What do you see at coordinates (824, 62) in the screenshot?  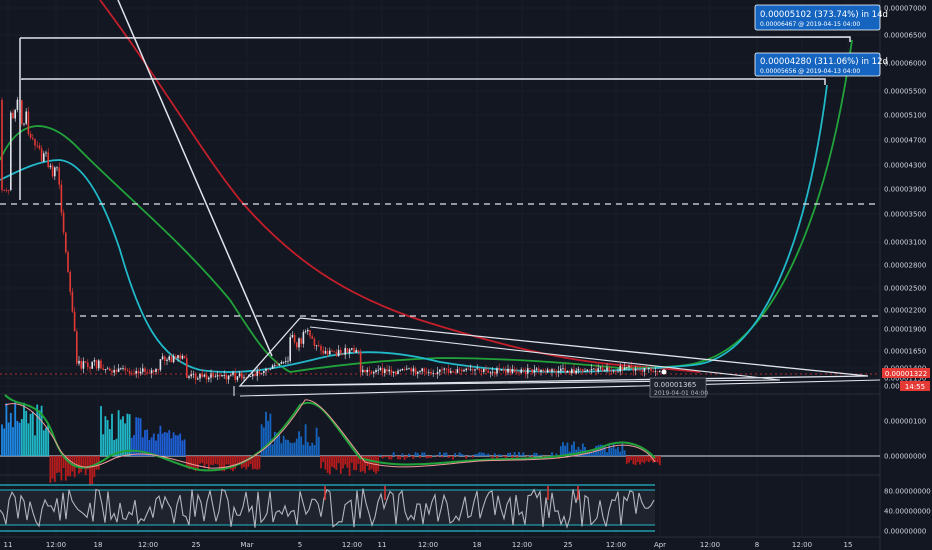 I see `target-2-title: 0.00004280 (311.06%) in 12d` at bounding box center [824, 62].